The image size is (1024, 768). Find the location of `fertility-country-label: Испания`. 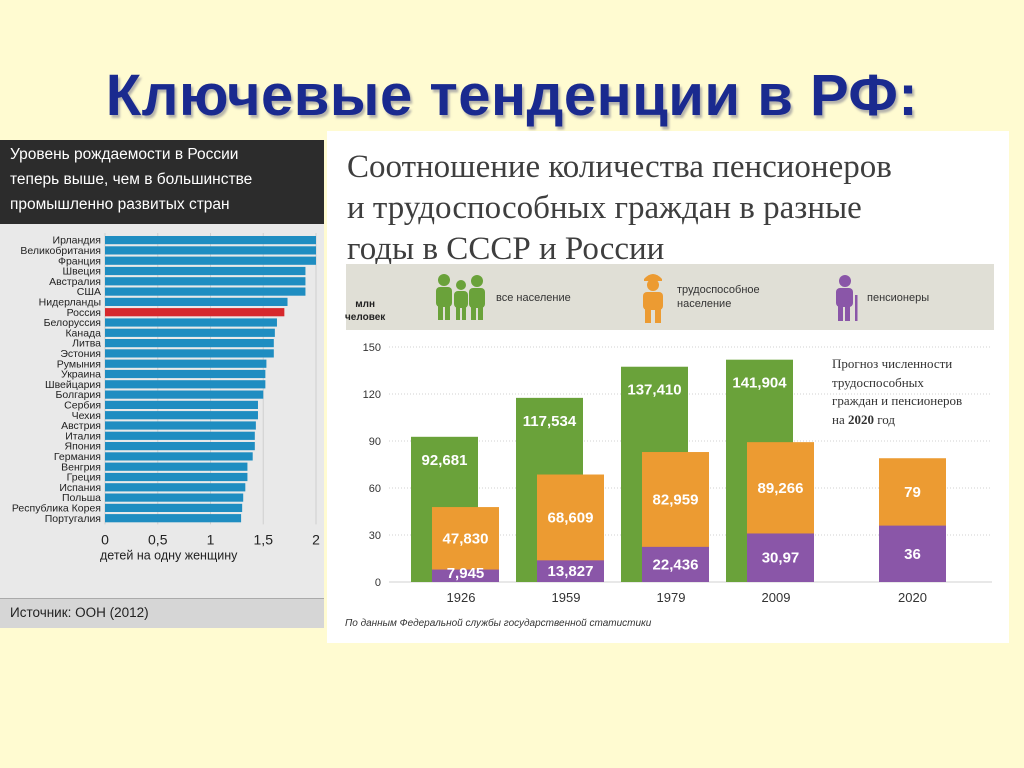

fertility-country-label: Испания is located at coordinates (80, 488).